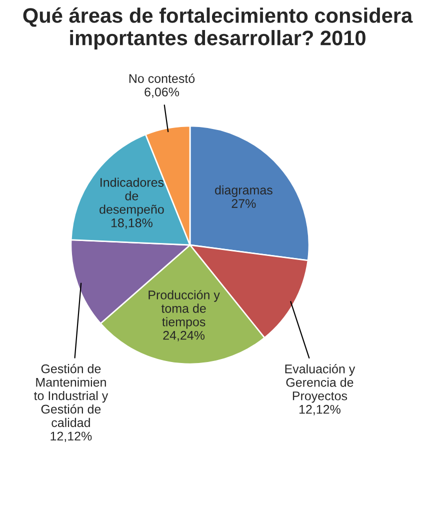  I want to click on data-label: 18,18%, so click(131, 223).